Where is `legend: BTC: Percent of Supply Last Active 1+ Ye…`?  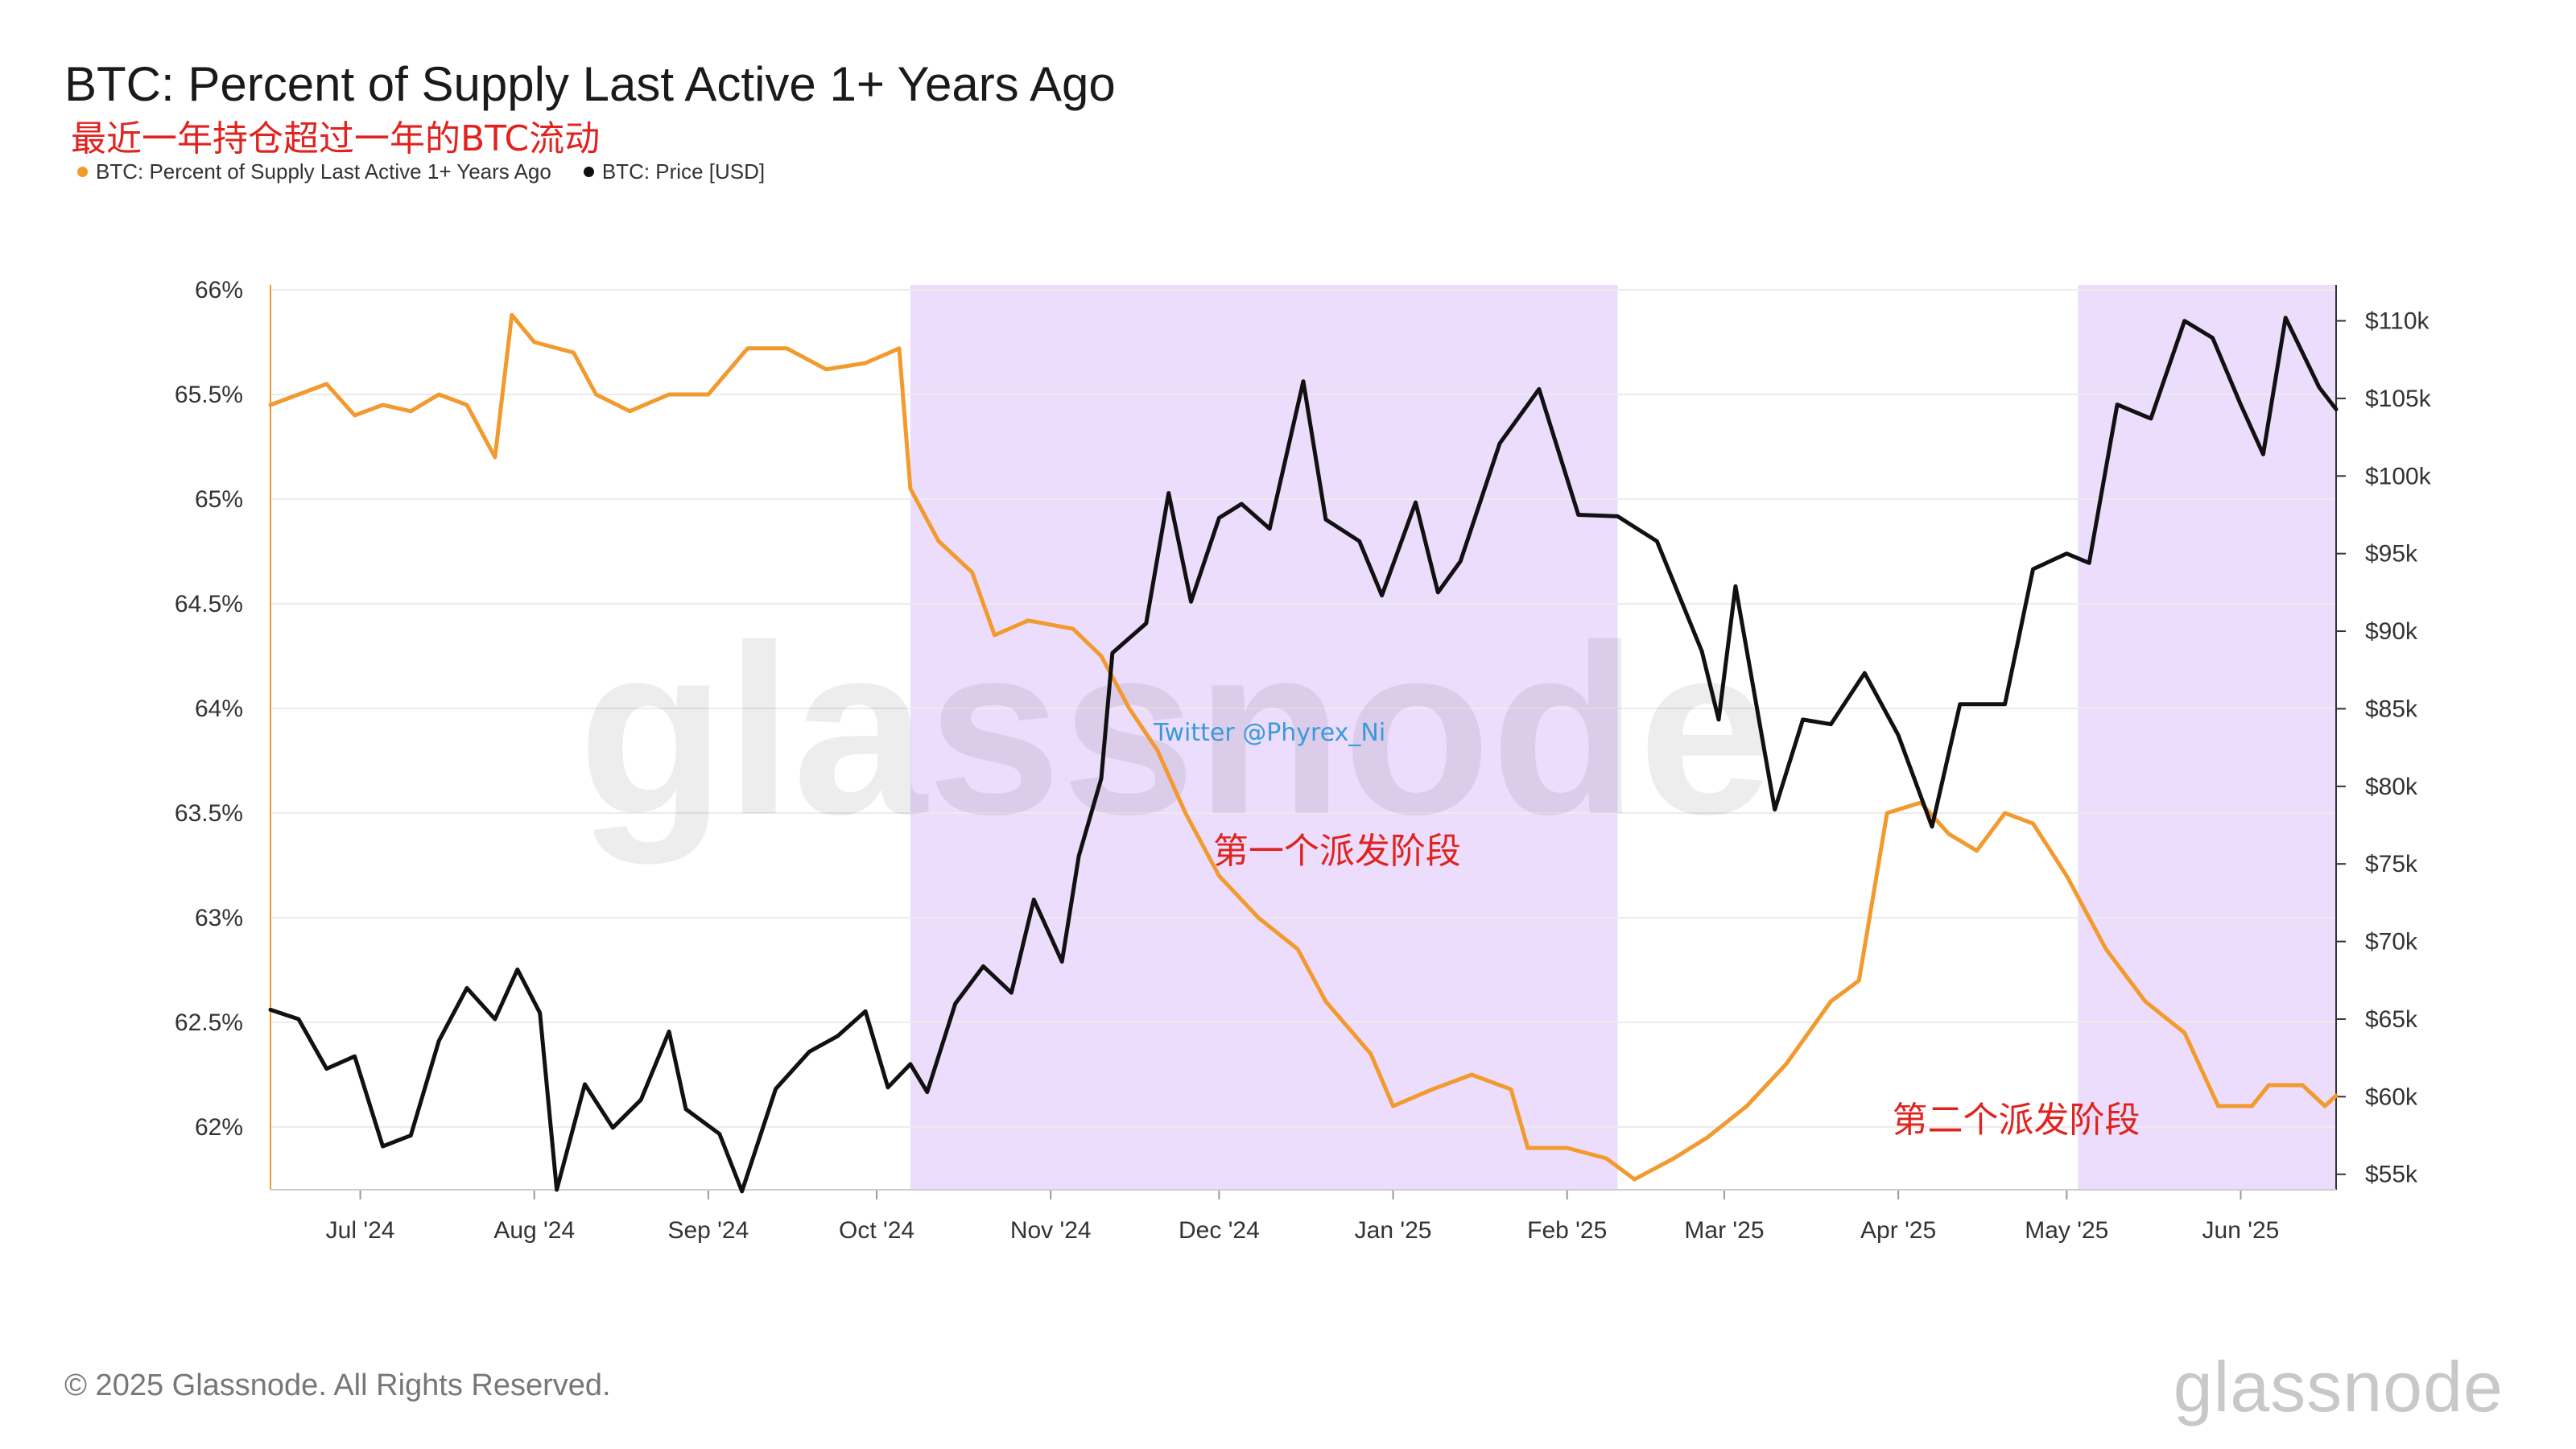
legend: BTC: Percent of Supply Last Active 1+ Ye… is located at coordinates (421, 171).